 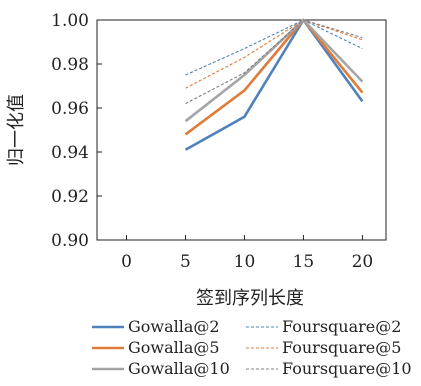 What do you see at coordinates (76, 131) in the screenshot?
I see `y-axis-ticks: 0.90 0.92 0.94 0.96 0.98 1.00` at bounding box center [76, 131].